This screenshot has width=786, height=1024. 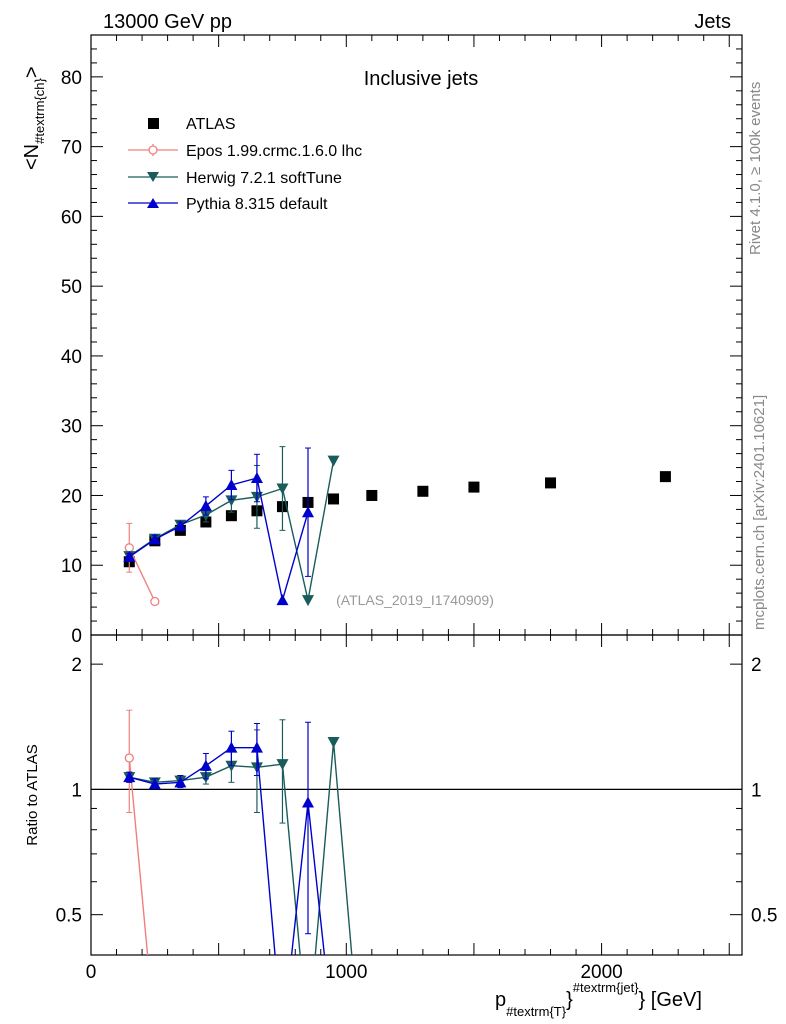 I want to click on main-y-tick-label: 80, so click(x=71, y=78).